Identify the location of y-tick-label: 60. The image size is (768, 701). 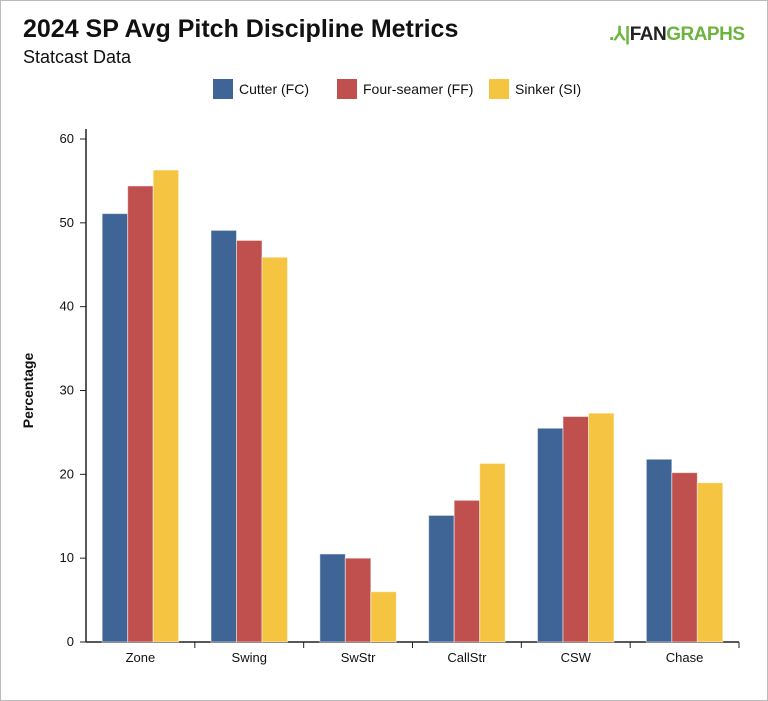
(67, 138).